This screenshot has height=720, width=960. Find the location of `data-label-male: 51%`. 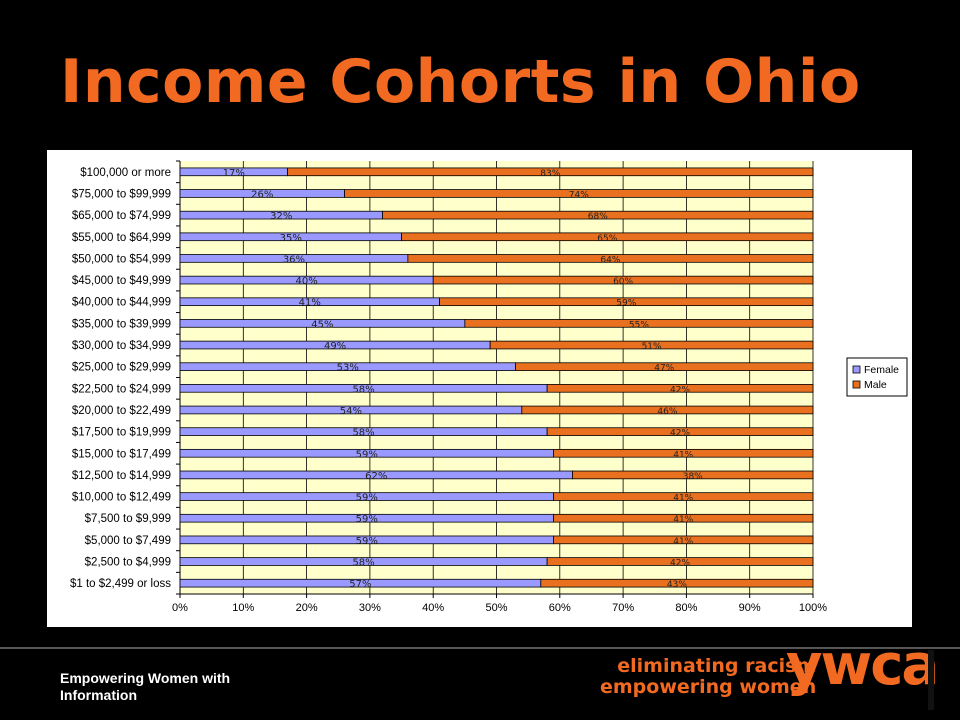

data-label-male: 51% is located at coordinates (652, 347).